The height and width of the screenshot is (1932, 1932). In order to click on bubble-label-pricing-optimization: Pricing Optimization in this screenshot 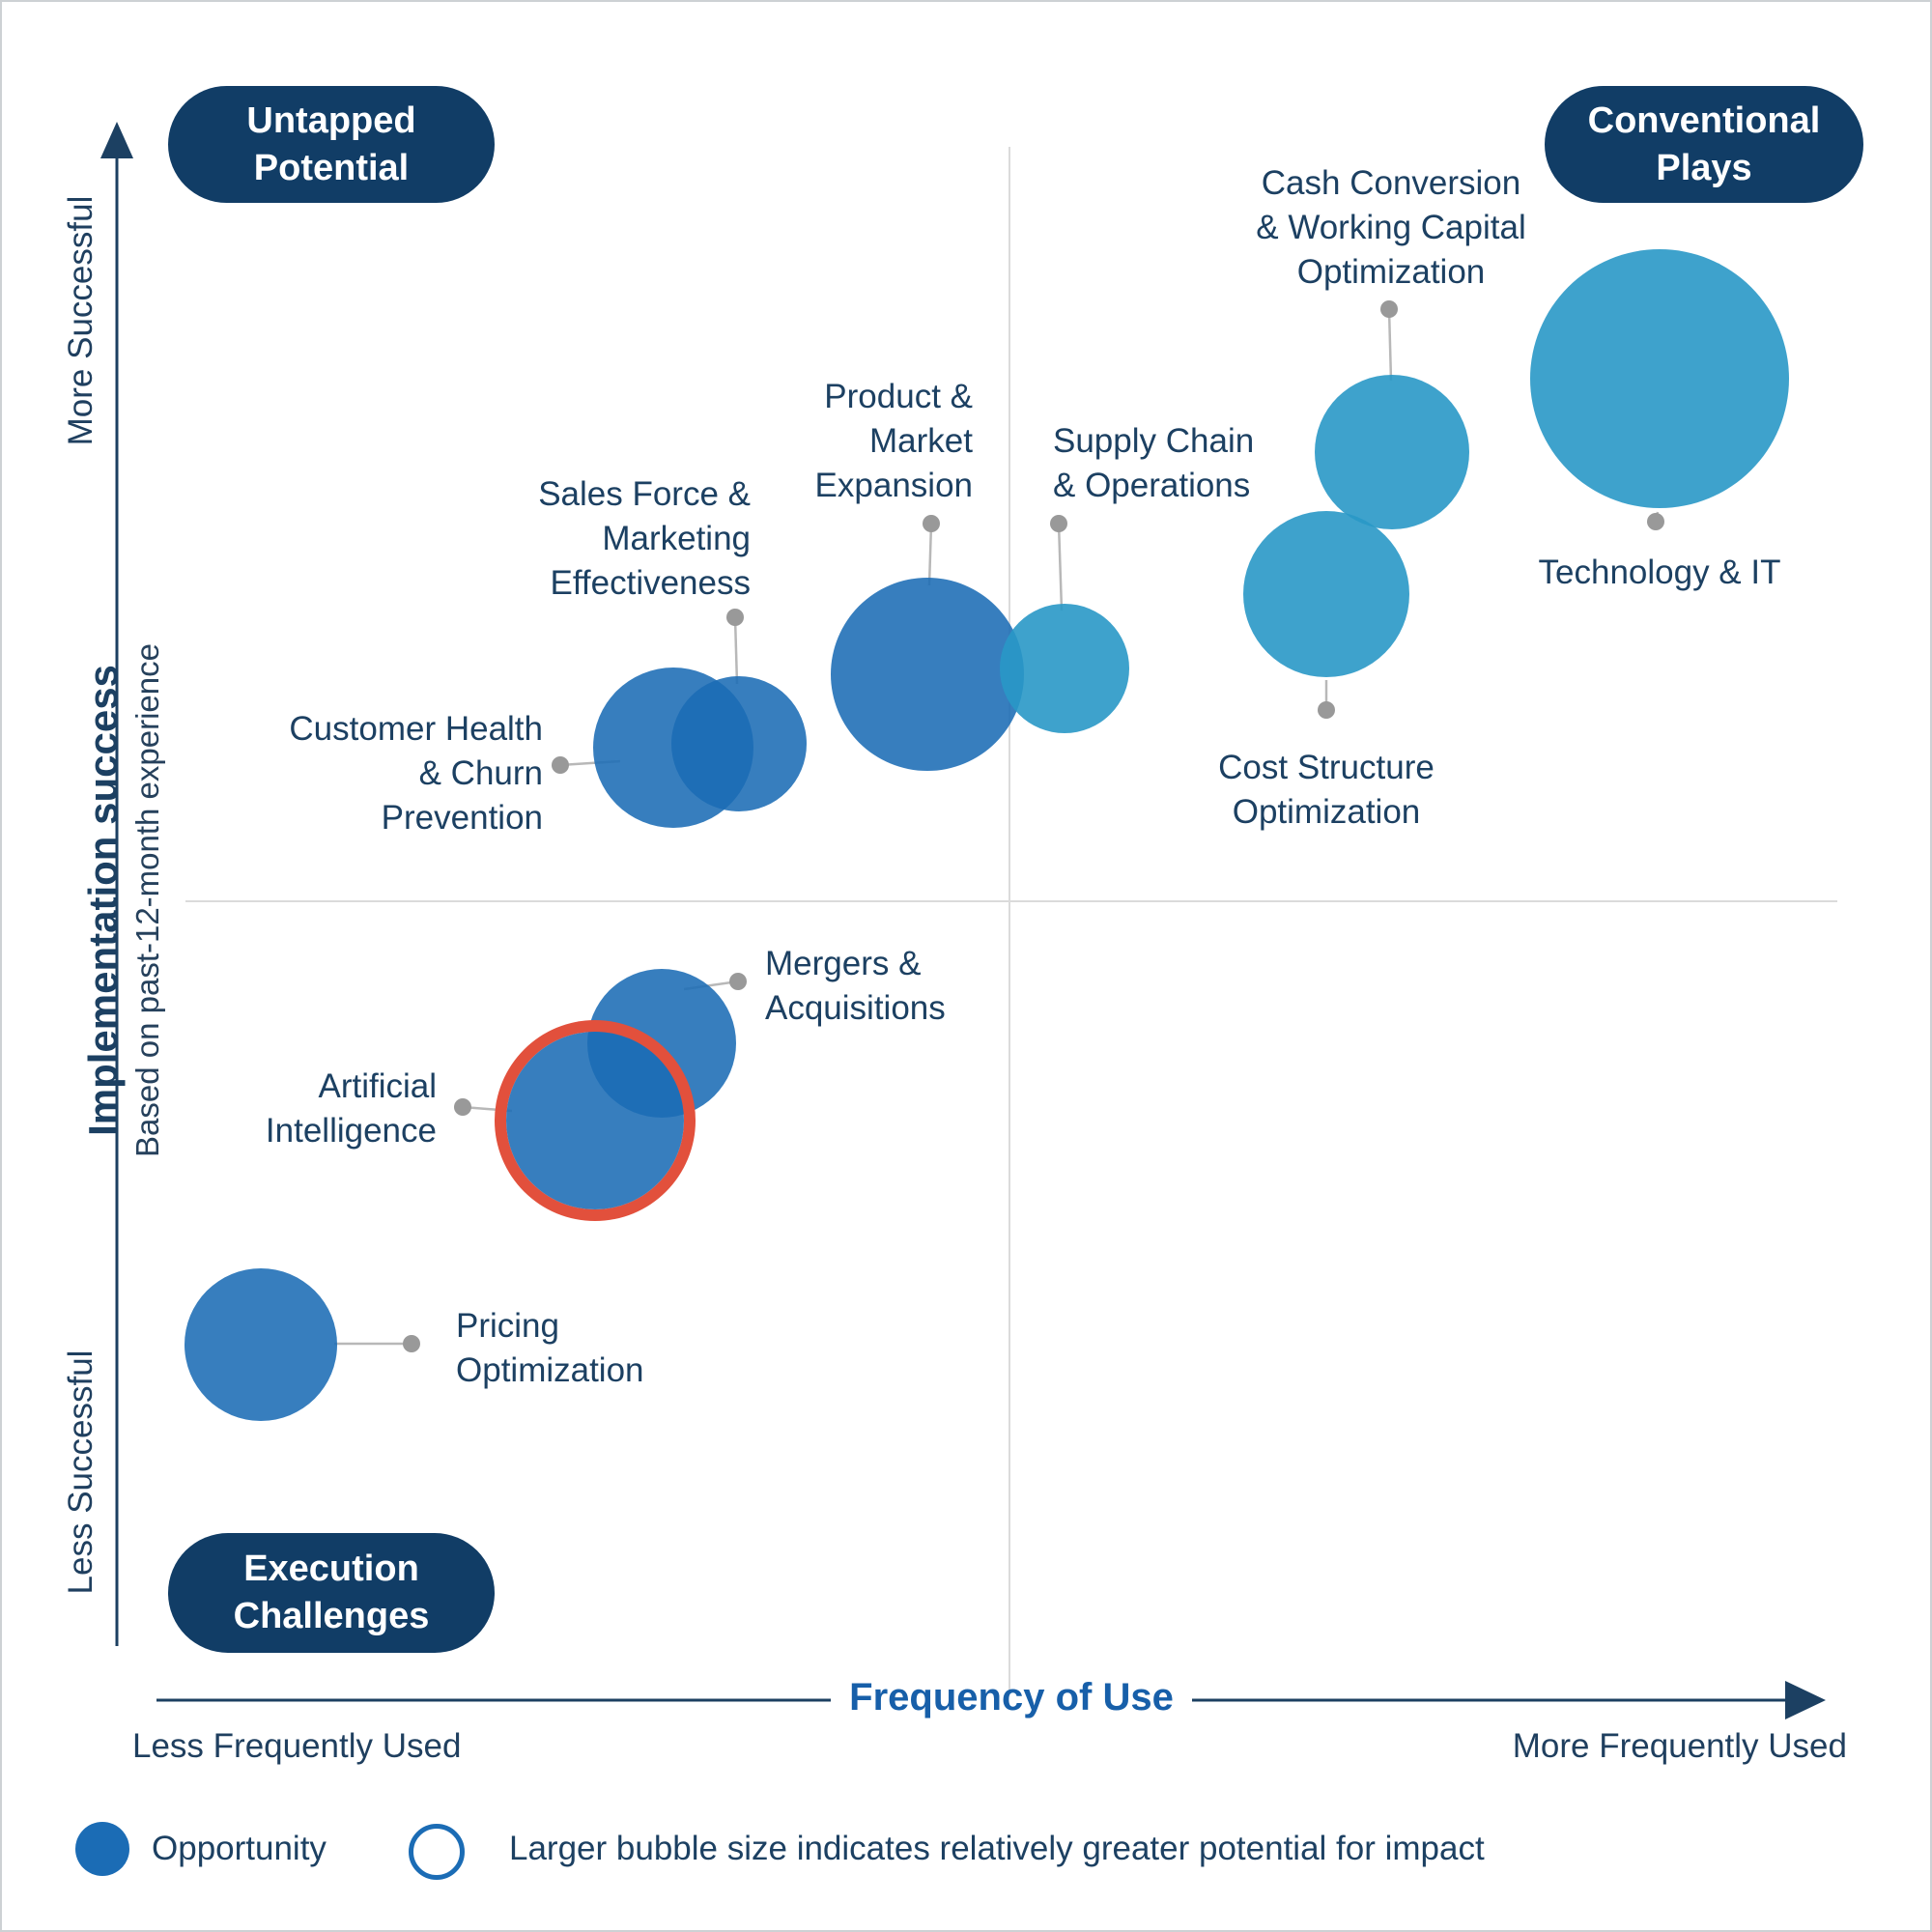, I will do `click(586, 1348)`.